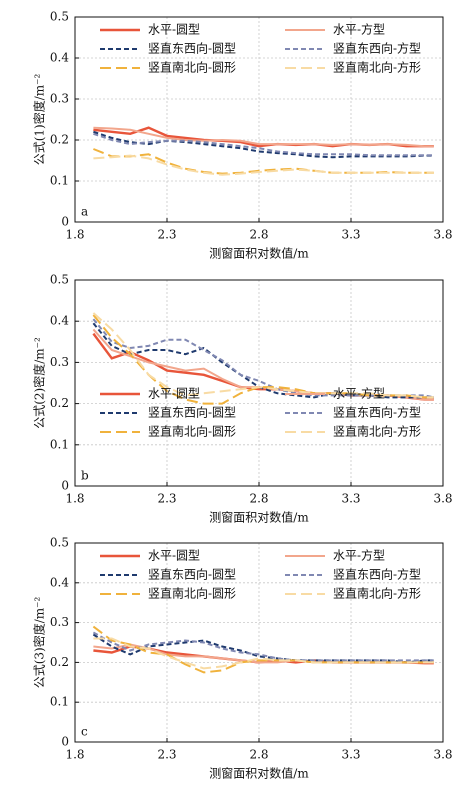 The width and height of the screenshot is (466, 788). What do you see at coordinates (84, 212) in the screenshot?
I see `panel-label: a` at bounding box center [84, 212].